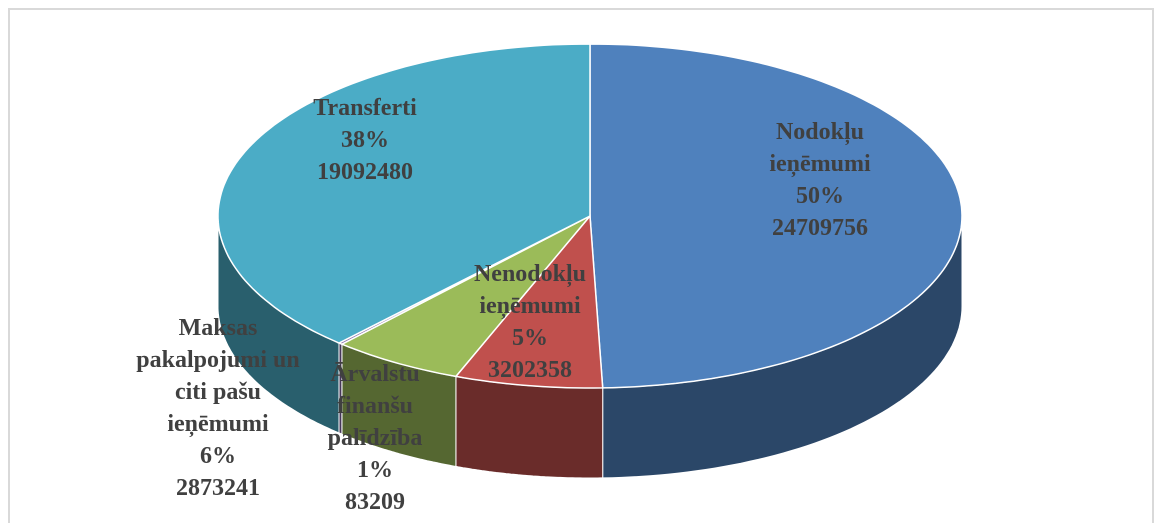 The image size is (1165, 523). I want to click on data-label: Nenodokļu ieņēmumi 5% 3202358, so click(530, 322).